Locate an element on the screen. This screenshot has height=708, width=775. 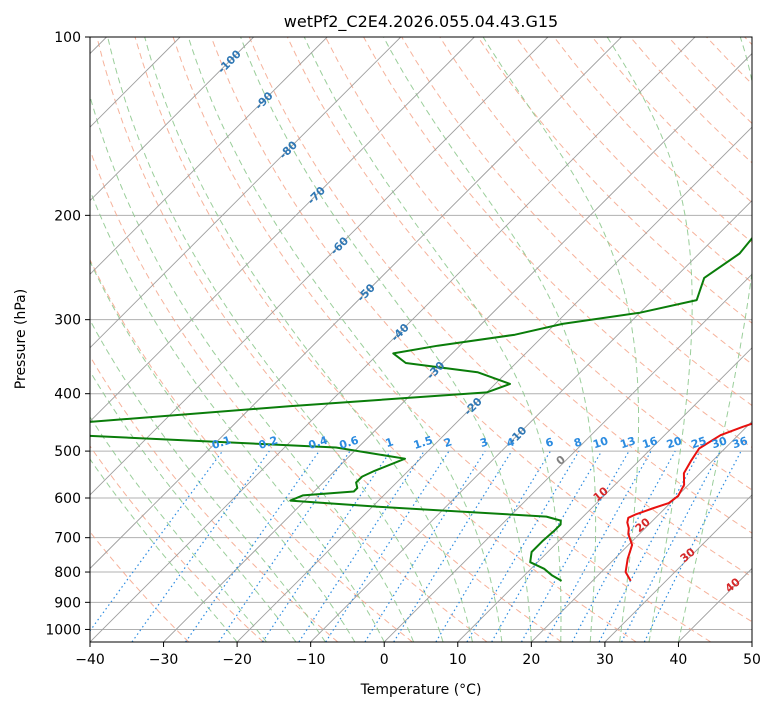
x-axis-title: Temperature (°C) is located at coordinates (421, 690).